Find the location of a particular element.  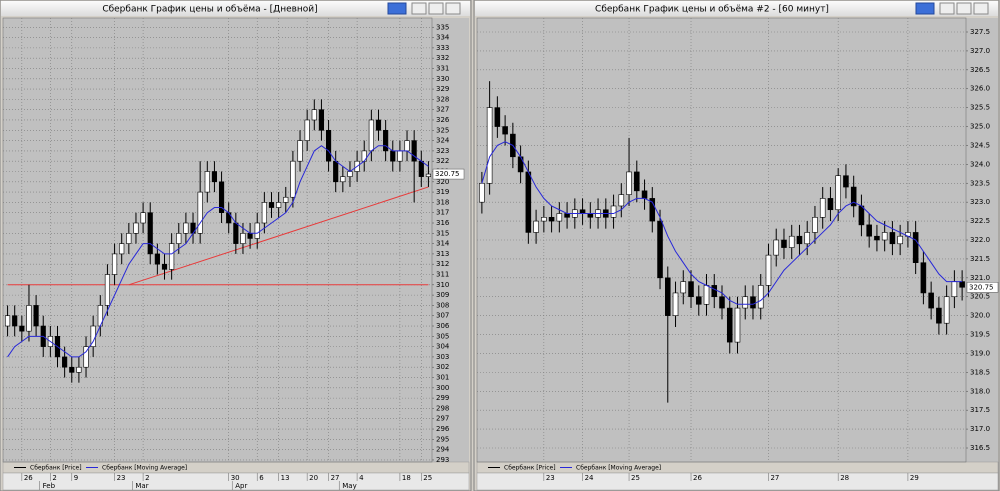

y-tick-label: 323.0 is located at coordinates (980, 202).